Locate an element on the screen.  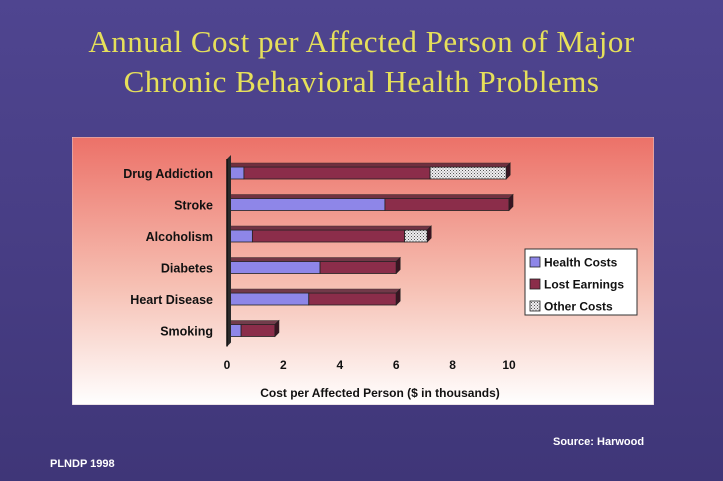
category-label: Diabetes is located at coordinates (187, 269).